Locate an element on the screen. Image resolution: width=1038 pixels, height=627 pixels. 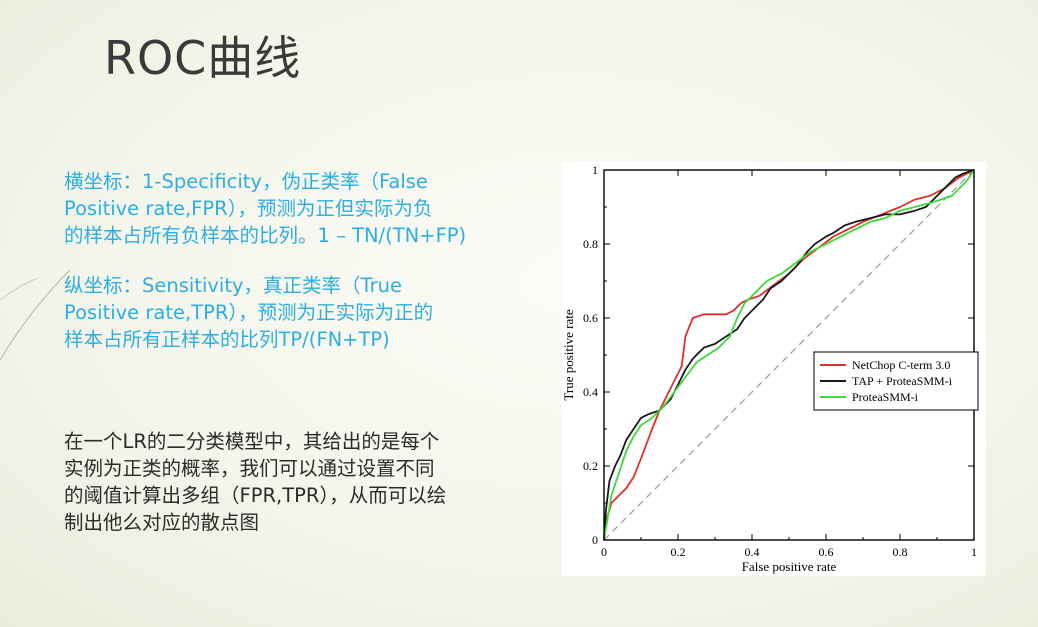
text-line: 的样本占所有负样本的比列。1 – TN/(TN+FP) is located at coordinates (265, 235).